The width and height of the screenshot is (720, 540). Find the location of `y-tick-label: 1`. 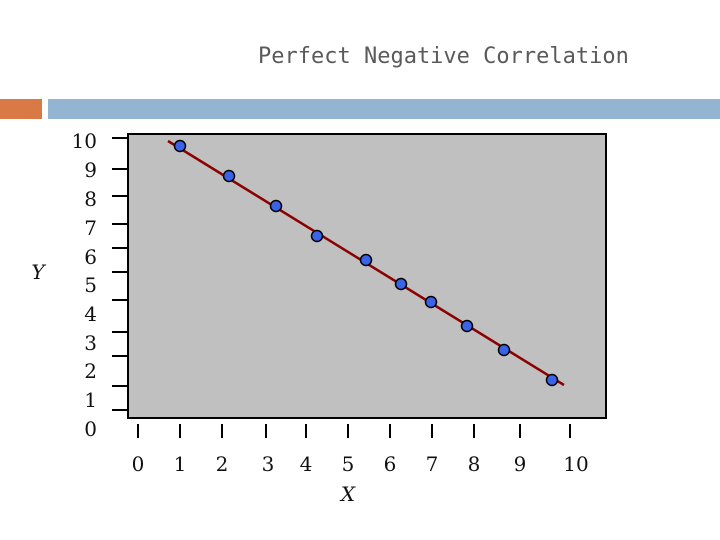

y-tick-label: 1 is located at coordinates (90, 400).